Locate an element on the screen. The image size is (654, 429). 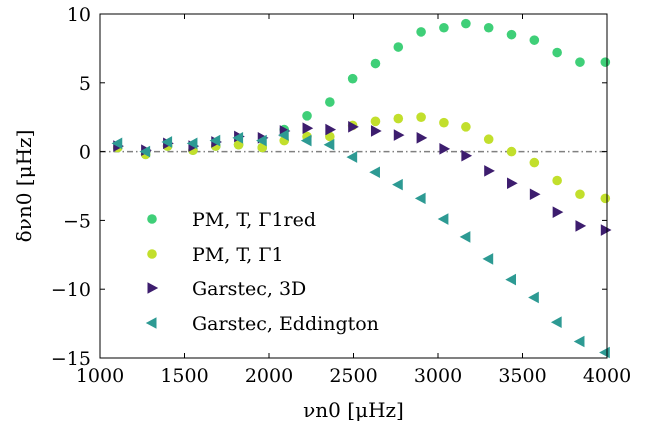
legend-entry-label: Garstec, 3D is located at coordinates (249, 289).